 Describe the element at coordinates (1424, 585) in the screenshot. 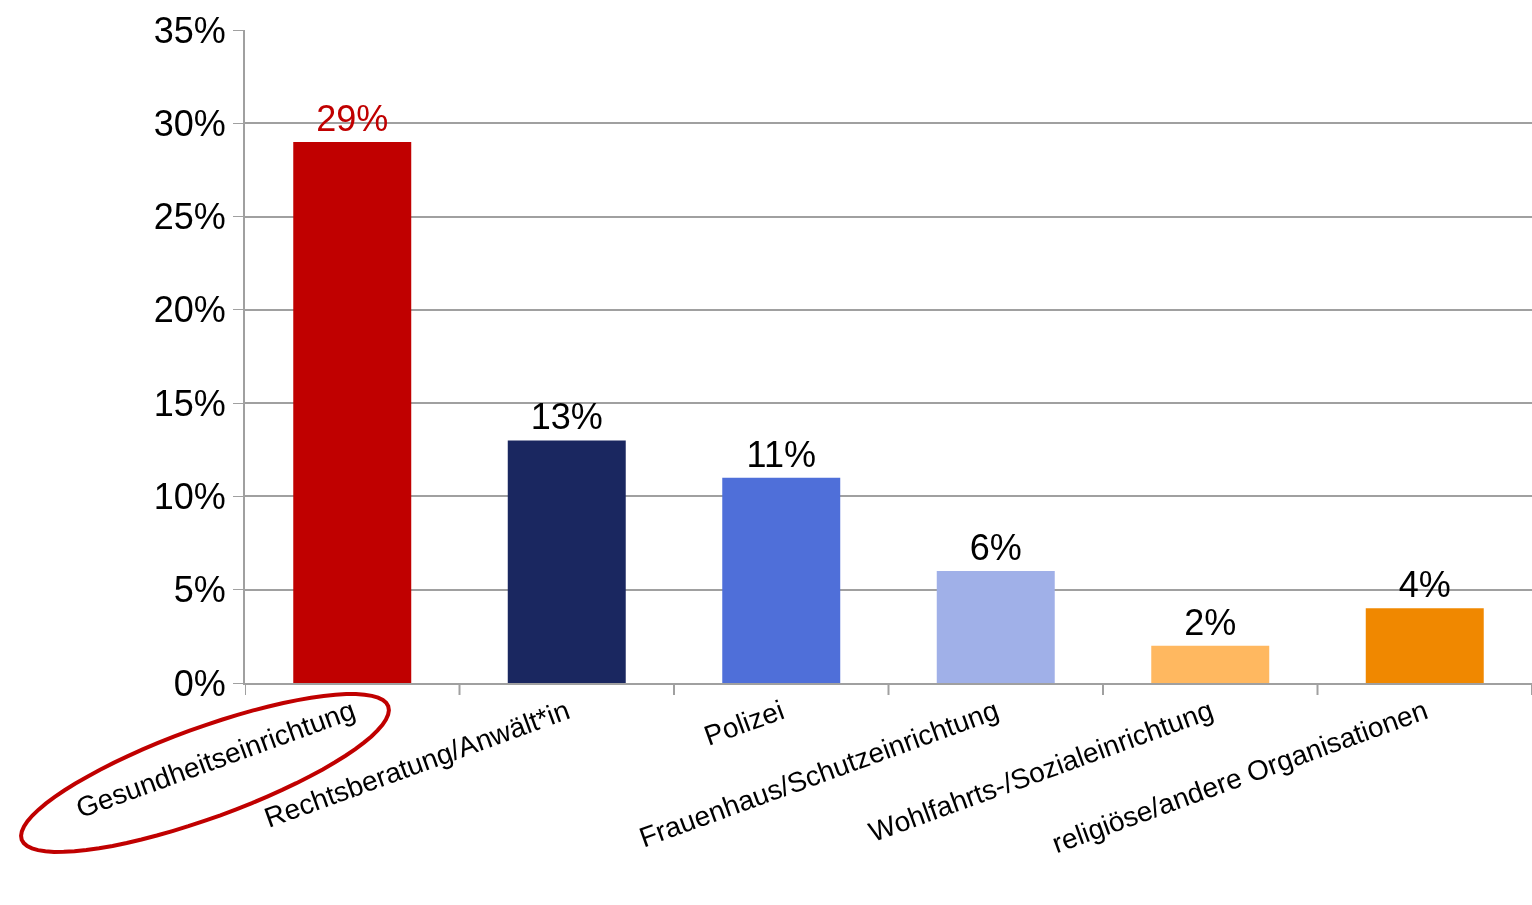

I see `data-label: 4%` at that location.